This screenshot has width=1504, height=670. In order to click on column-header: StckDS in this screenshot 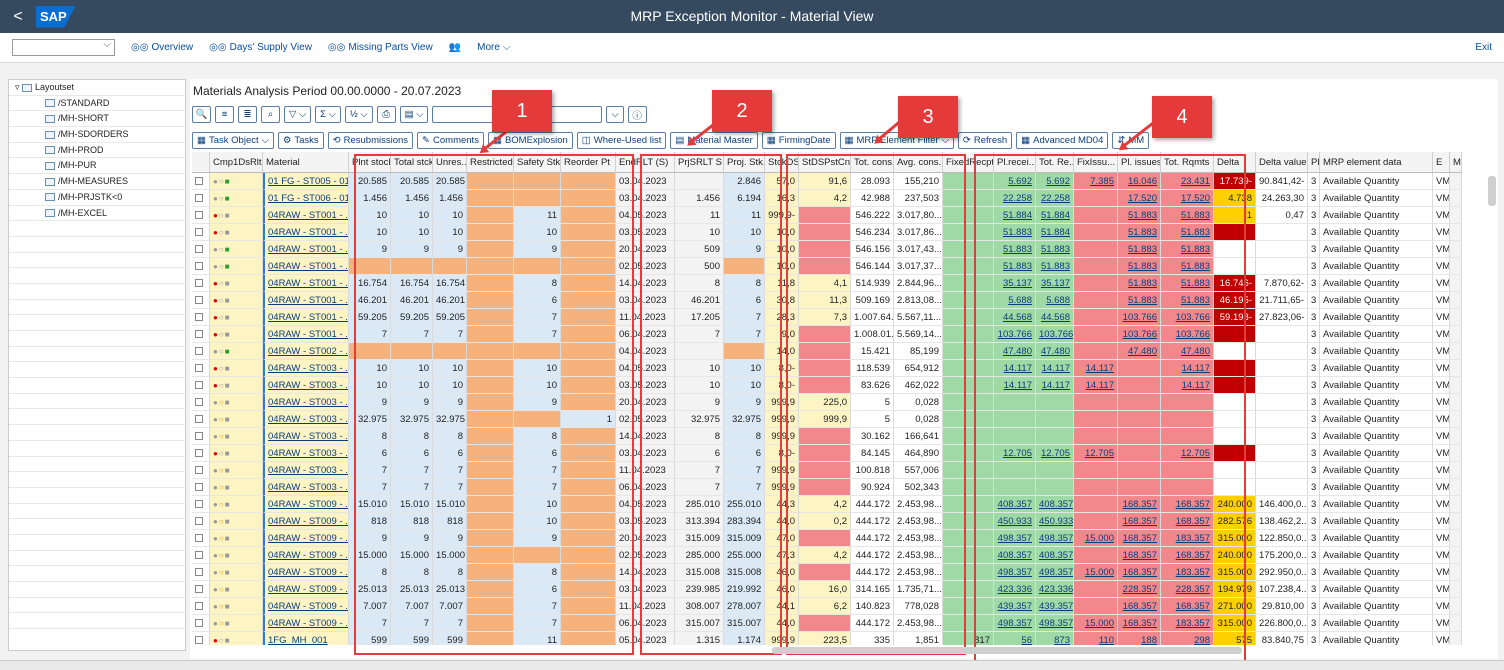, I will do `click(782, 162)`.